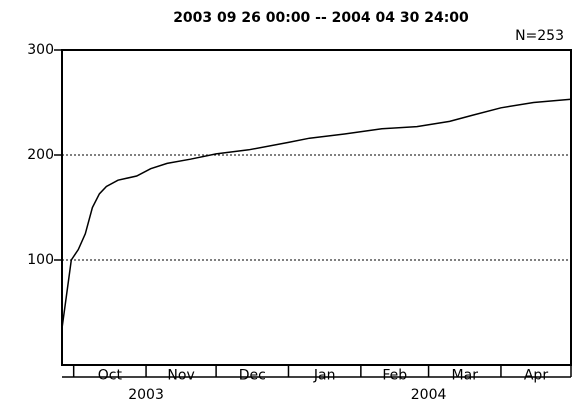 The width and height of the screenshot is (574, 407). What do you see at coordinates (324, 376) in the screenshot?
I see `month-label: Jan` at bounding box center [324, 376].